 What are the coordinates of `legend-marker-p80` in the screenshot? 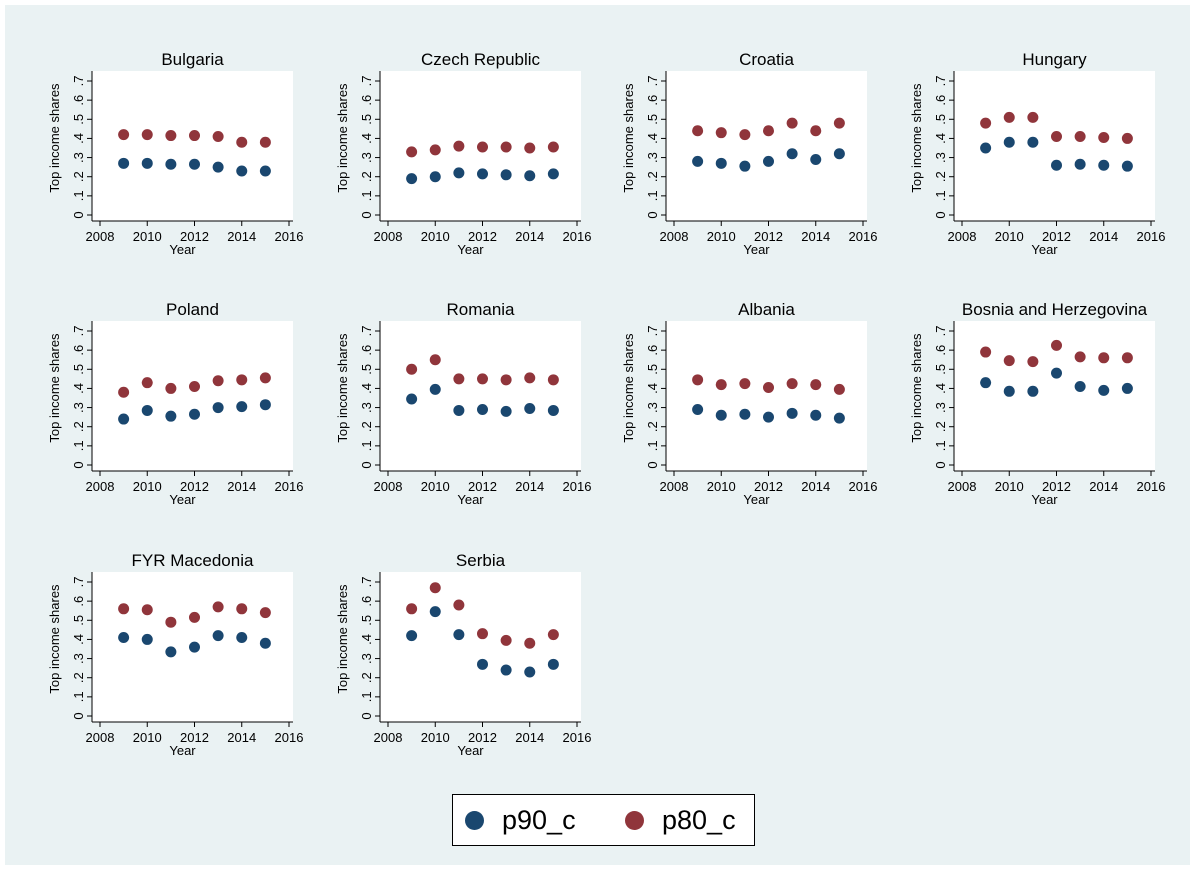 It's located at (634, 820).